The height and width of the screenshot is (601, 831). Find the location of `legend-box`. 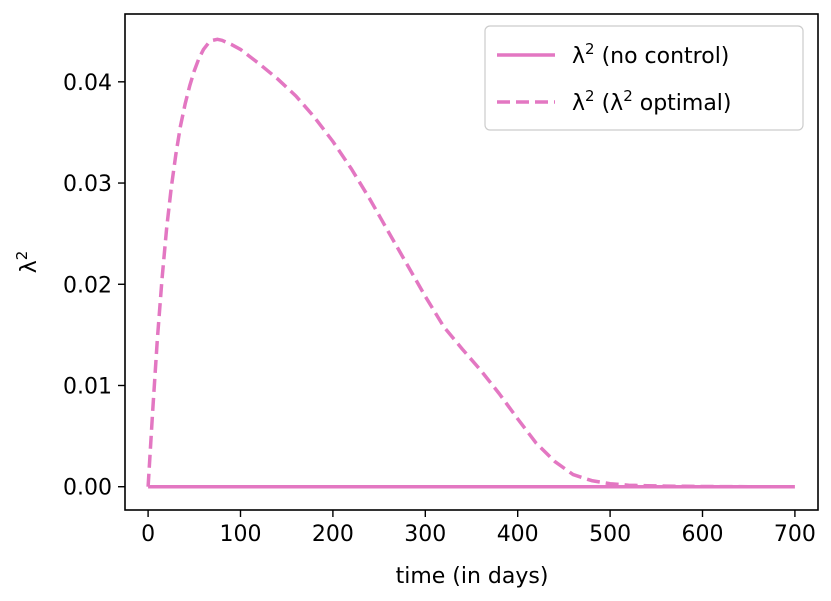

legend-box is located at coordinates (644, 78).